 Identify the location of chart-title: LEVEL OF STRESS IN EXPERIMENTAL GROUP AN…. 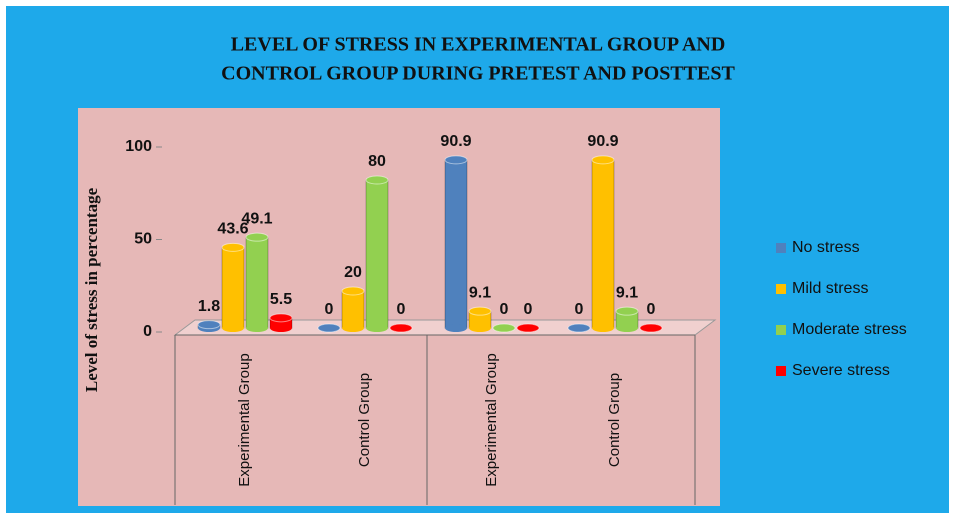
(478, 45).